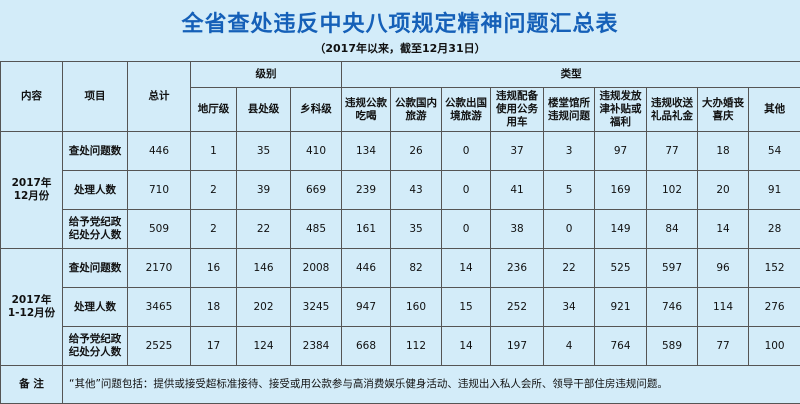 This screenshot has width=800, height=404. Describe the element at coordinates (672, 268) in the screenshot. I see `value-cell: 597` at that location.